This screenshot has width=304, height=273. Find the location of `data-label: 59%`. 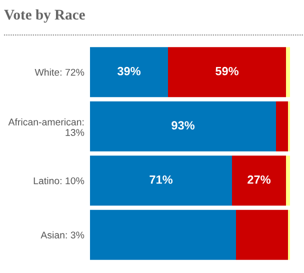

data-label: 59% is located at coordinates (227, 71).